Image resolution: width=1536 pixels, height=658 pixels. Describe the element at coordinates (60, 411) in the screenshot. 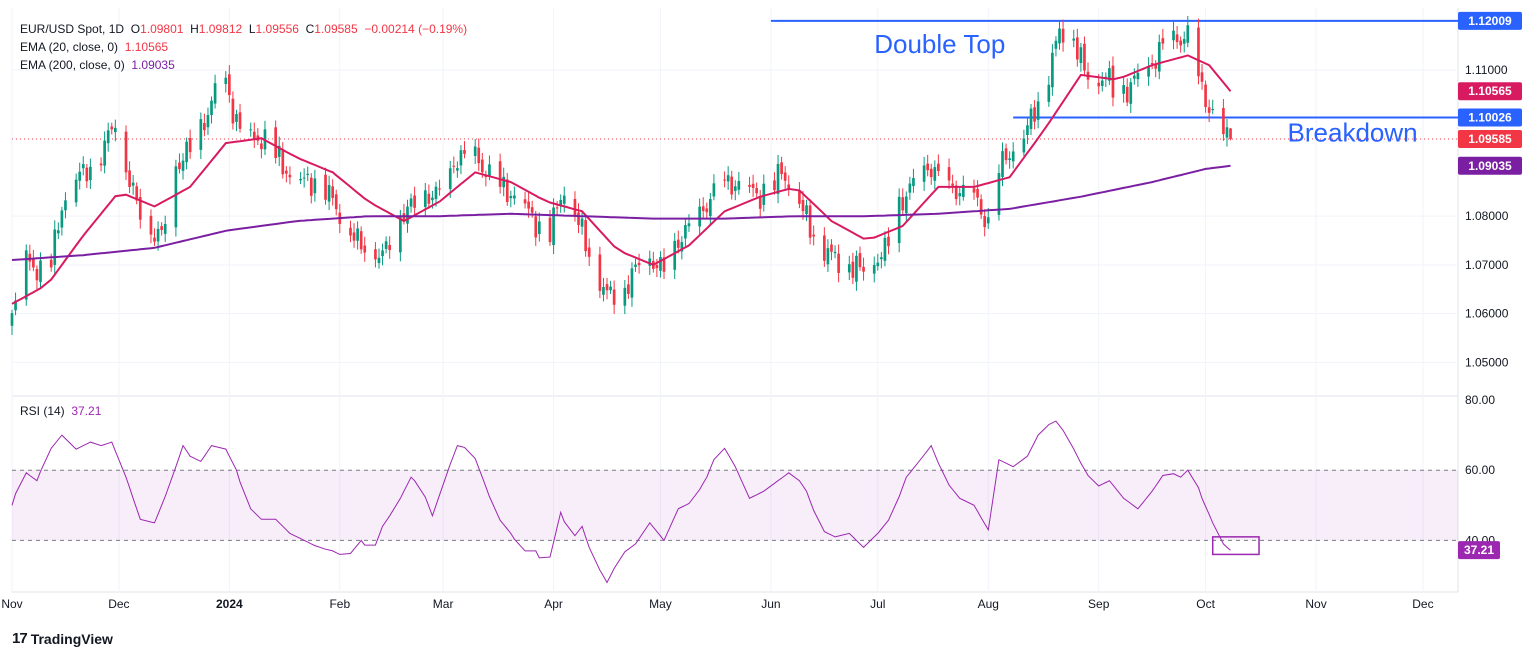

I see `rsi-legend: RSI (14) 37.21` at that location.